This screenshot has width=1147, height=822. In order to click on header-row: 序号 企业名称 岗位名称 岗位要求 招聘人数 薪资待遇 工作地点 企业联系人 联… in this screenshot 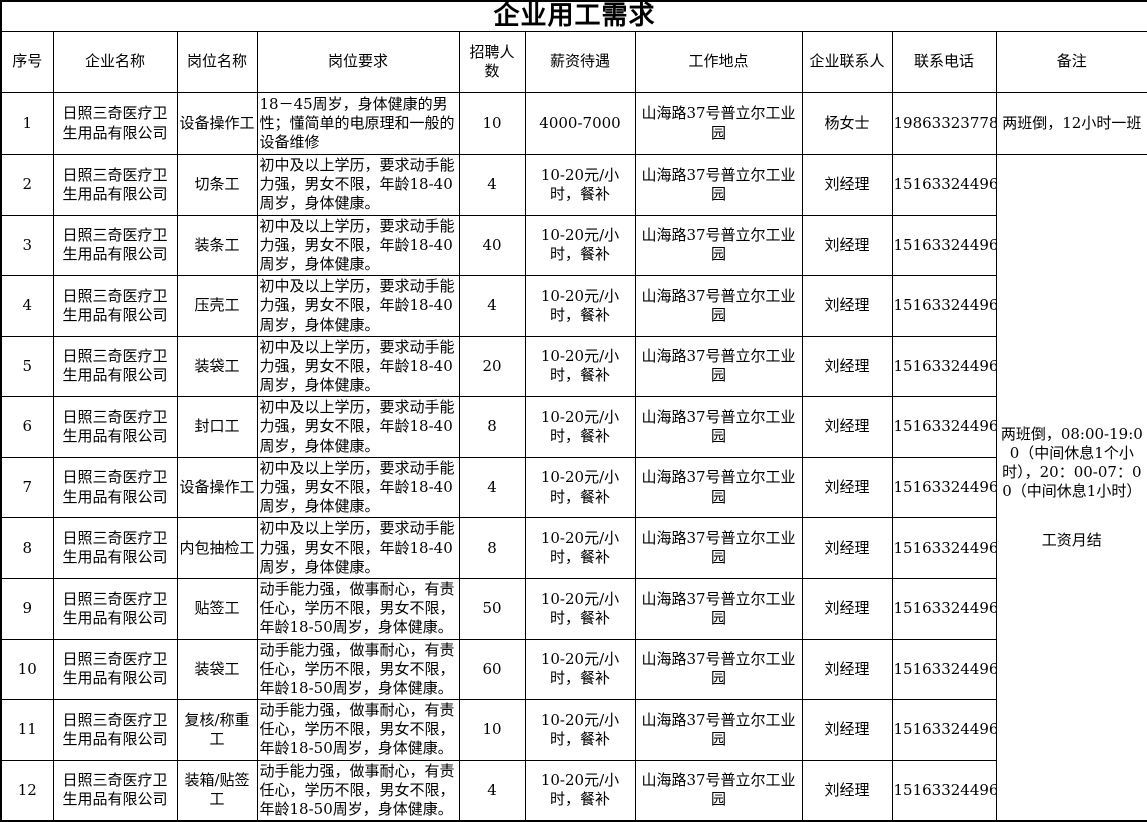, I will do `click(573, 62)`.